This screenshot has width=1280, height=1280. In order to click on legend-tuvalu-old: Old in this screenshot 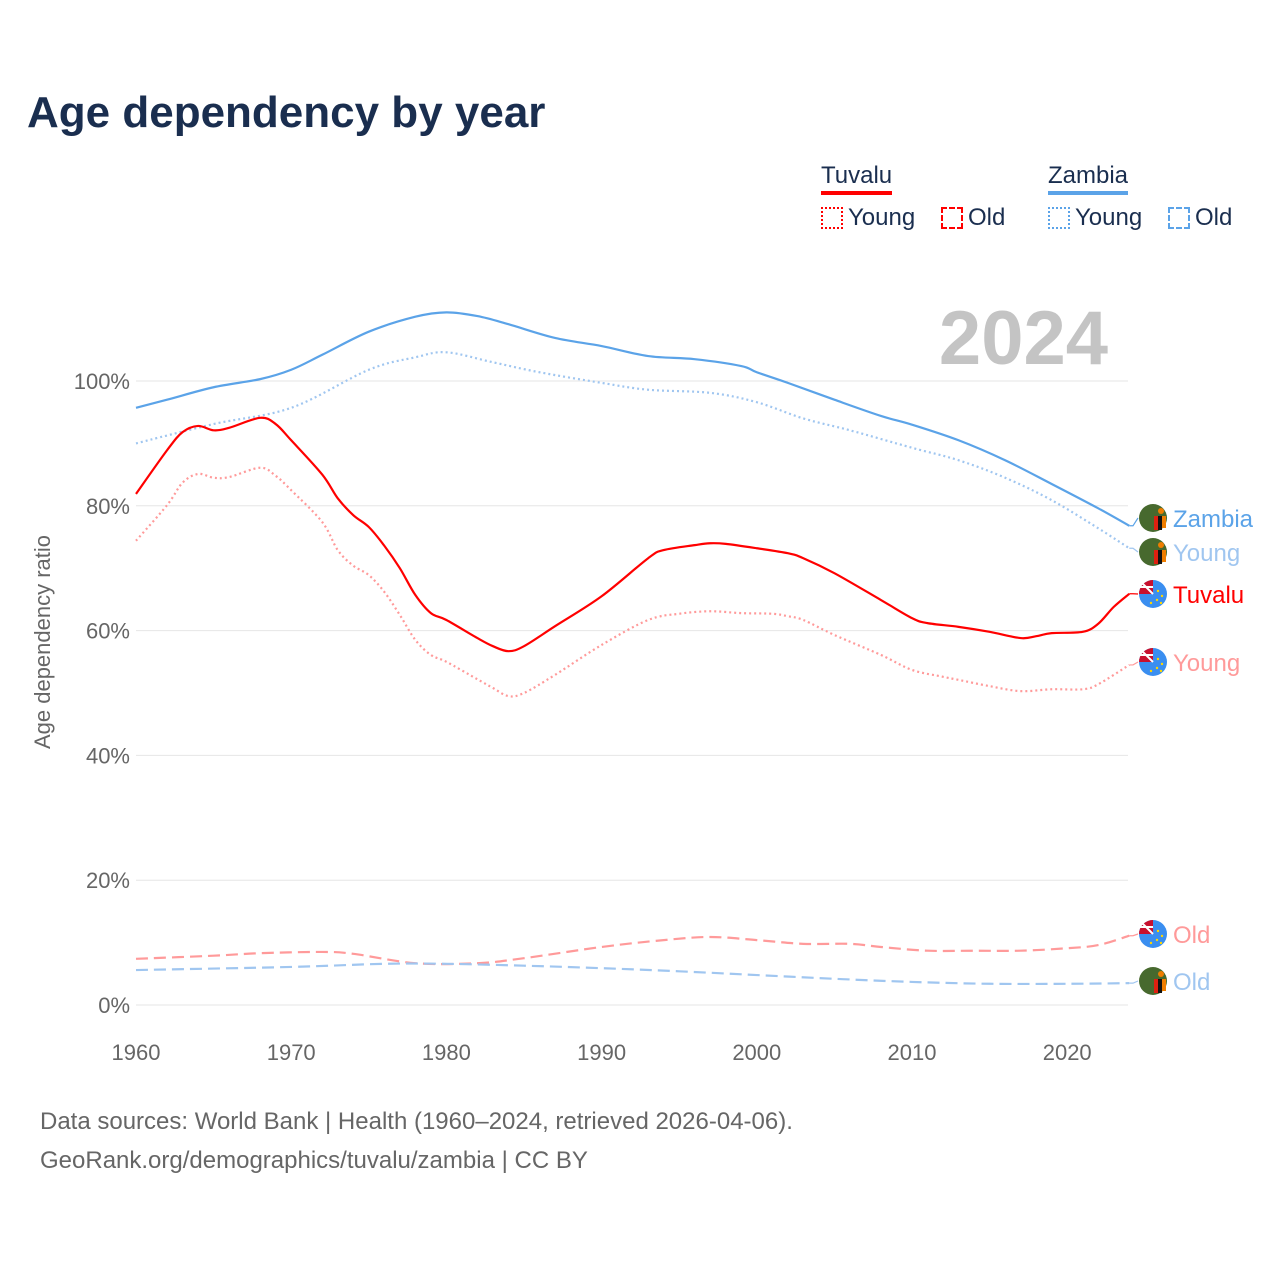, I will do `click(973, 218)`.